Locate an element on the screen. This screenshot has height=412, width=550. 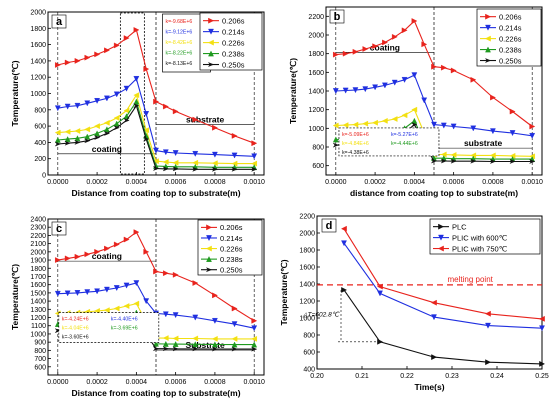
series-0.214s is located at coordinates (156, 118).